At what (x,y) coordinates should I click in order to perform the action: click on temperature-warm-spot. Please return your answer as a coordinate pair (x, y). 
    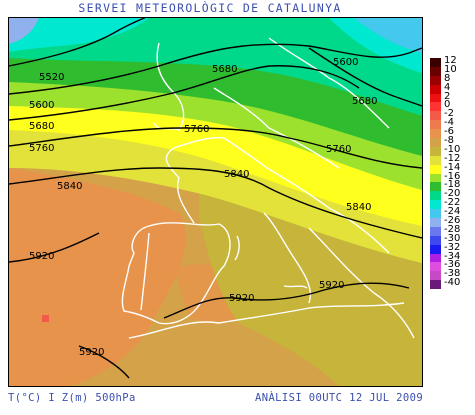
    Looking at the image, I should click on (45, 318).